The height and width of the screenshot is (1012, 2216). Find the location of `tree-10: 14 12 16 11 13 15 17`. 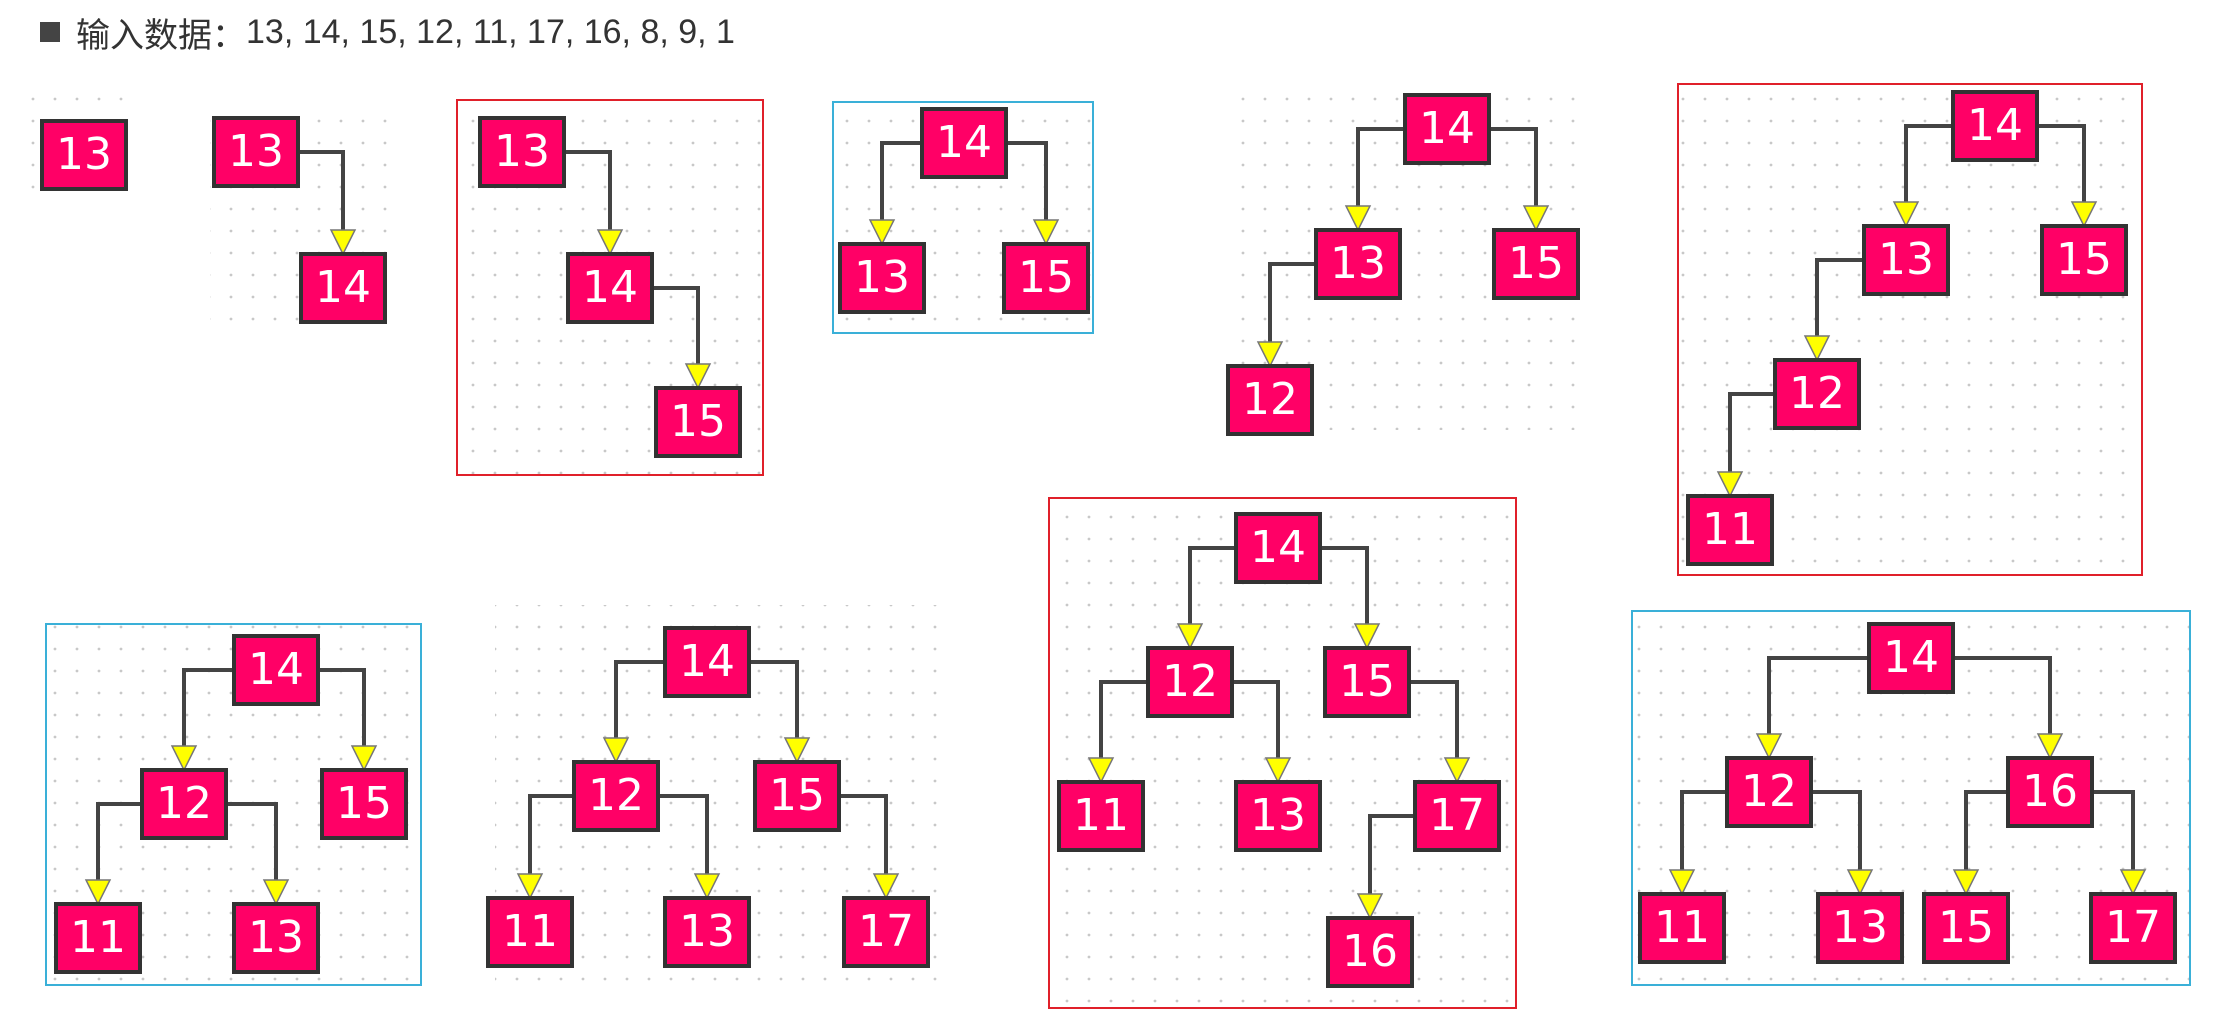

tree-10: 14 12 16 11 13 15 17 is located at coordinates (1911, 798).